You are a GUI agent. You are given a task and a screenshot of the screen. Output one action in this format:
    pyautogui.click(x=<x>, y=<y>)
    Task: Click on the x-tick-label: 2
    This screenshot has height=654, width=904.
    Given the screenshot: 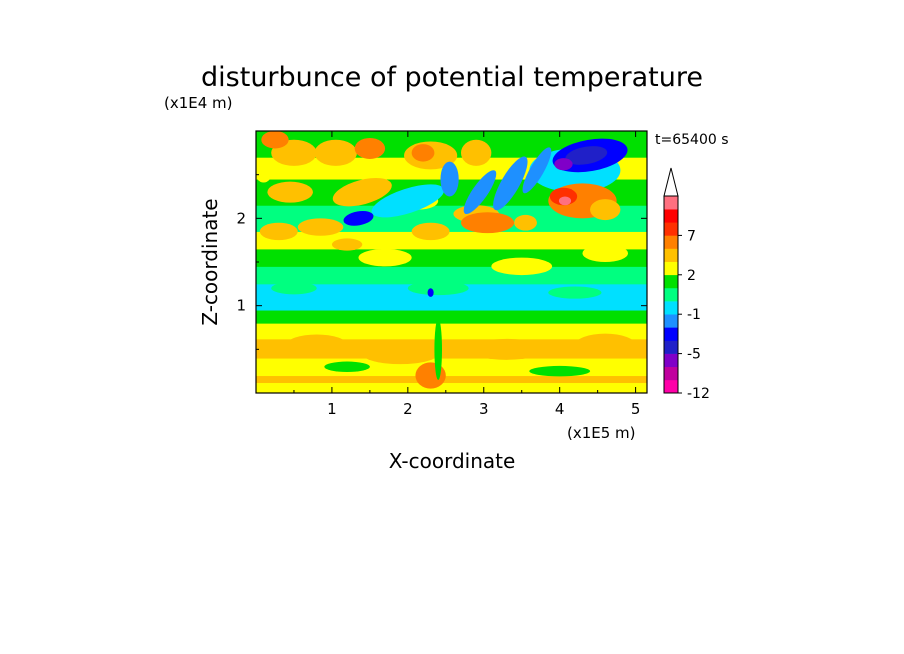 What is the action you would take?
    pyautogui.click(x=408, y=409)
    